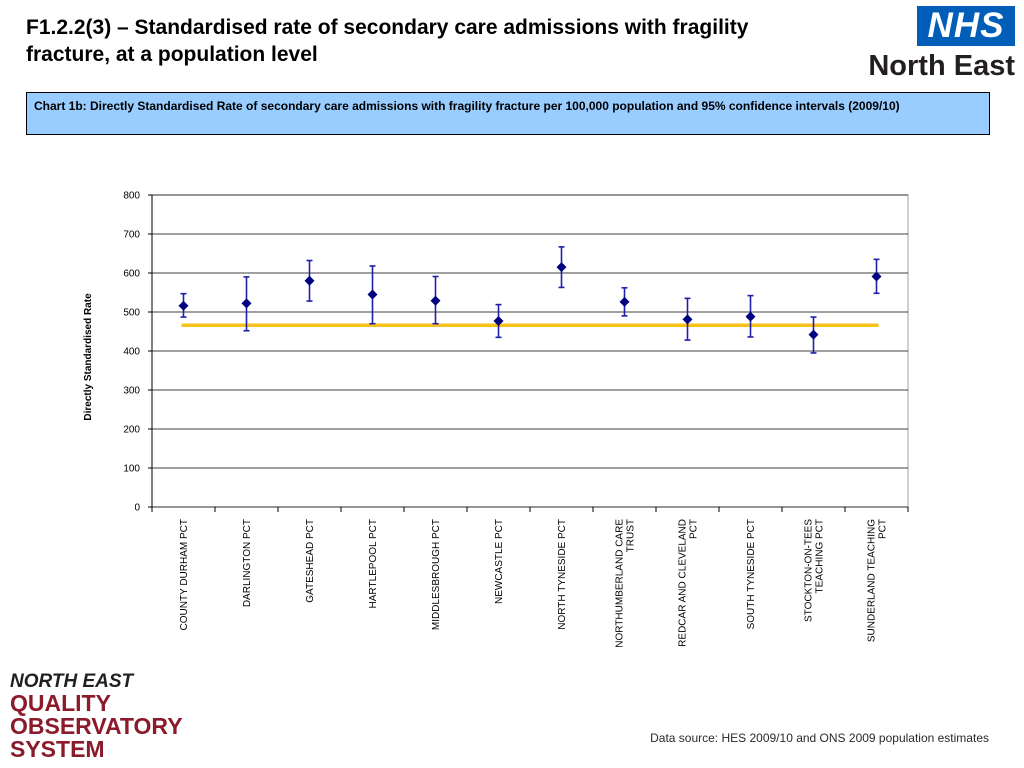  I want to click on y-tick-label: 100, so click(131, 469).